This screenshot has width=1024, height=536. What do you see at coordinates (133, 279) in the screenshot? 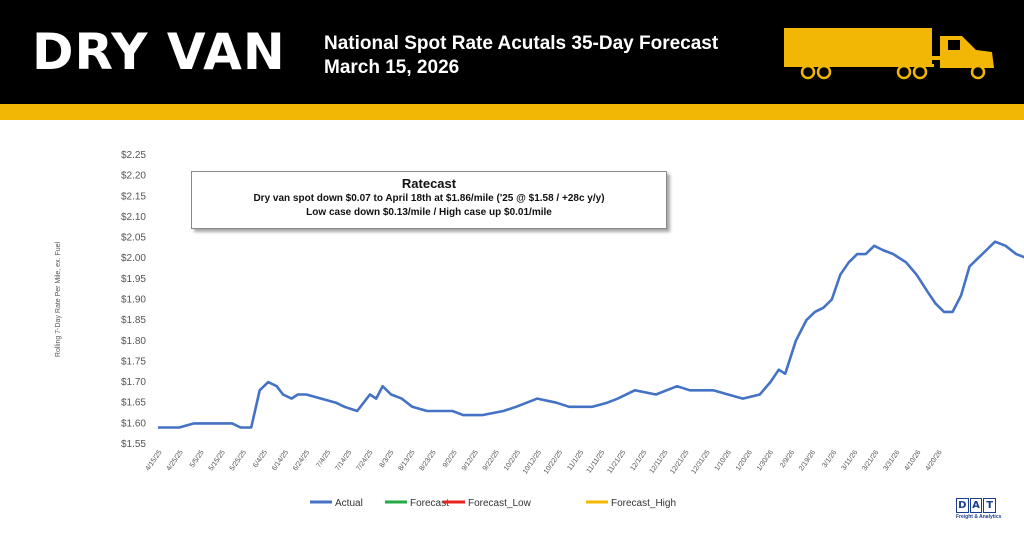
I see `y-tick-label: $1.95` at bounding box center [133, 279].